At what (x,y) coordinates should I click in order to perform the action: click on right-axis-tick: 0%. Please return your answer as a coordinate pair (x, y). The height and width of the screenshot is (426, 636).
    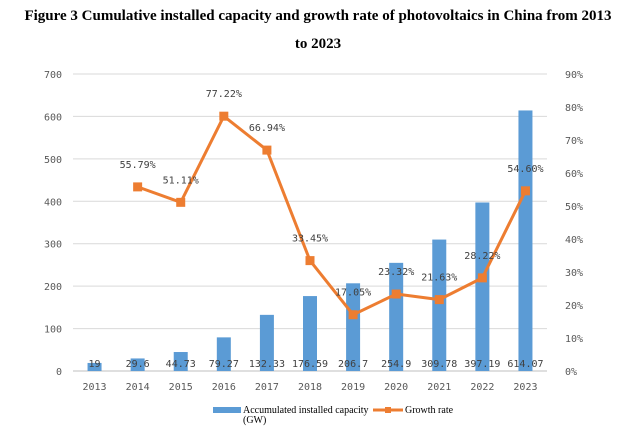
    Looking at the image, I should click on (571, 372).